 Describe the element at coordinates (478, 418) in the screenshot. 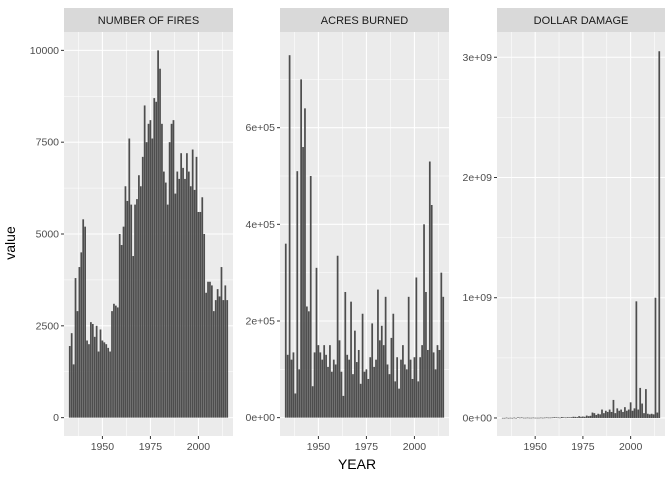

I see `y-tick-label: 0e+00` at that location.